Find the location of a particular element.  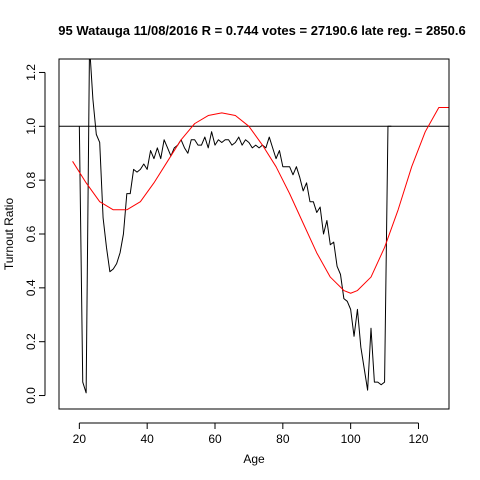

y-tick-label: 0.6 is located at coordinates (31, 233).